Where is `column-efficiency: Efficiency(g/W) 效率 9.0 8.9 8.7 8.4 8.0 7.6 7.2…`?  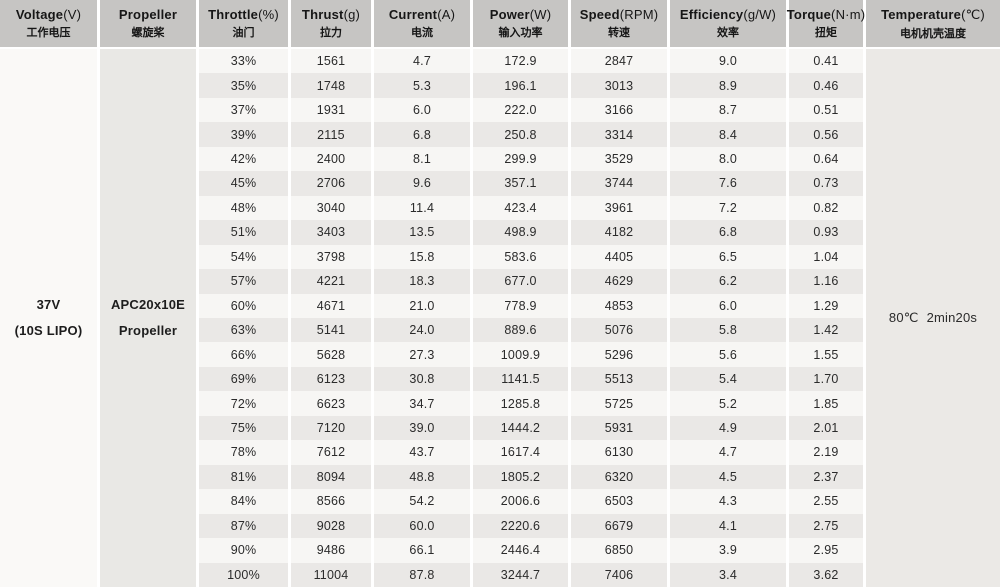
column-efficiency: Efficiency(g/W) 效率 9.0 8.9 8.7 8.4 8.0 7.6 7.2… is located at coordinates (728, 293).